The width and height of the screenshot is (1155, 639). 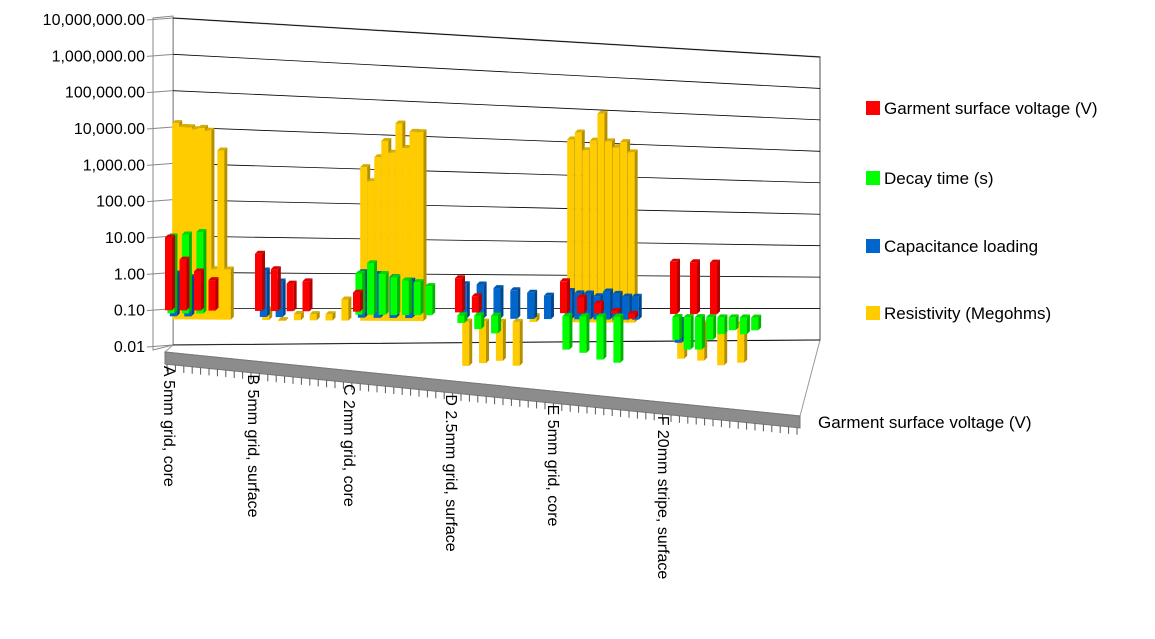 What do you see at coordinates (925, 422) in the screenshot?
I see `depth-axis-title: Garment surface voltage (V)` at bounding box center [925, 422].